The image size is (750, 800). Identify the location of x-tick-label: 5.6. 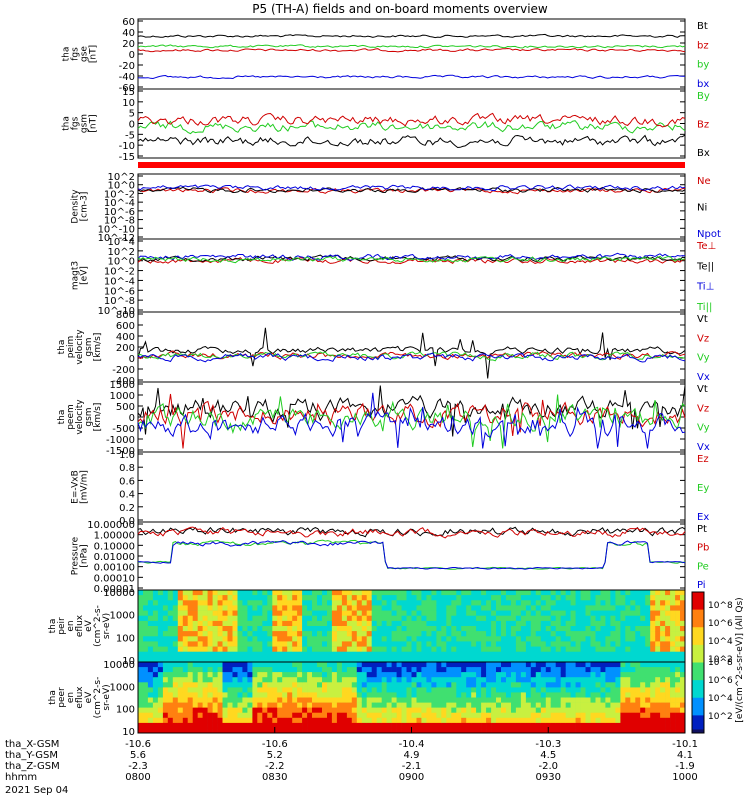
(138, 755).